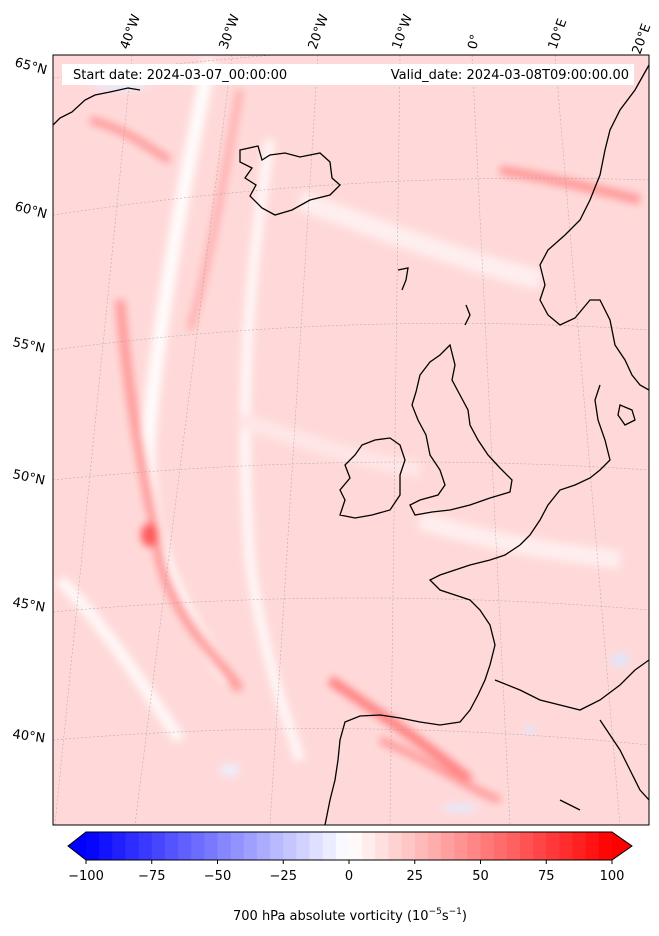  Describe the element at coordinates (350, 915) in the screenshot. I see `colorbar-label: 700 hPa absolute vorticity (10−5s−1)` at that location.